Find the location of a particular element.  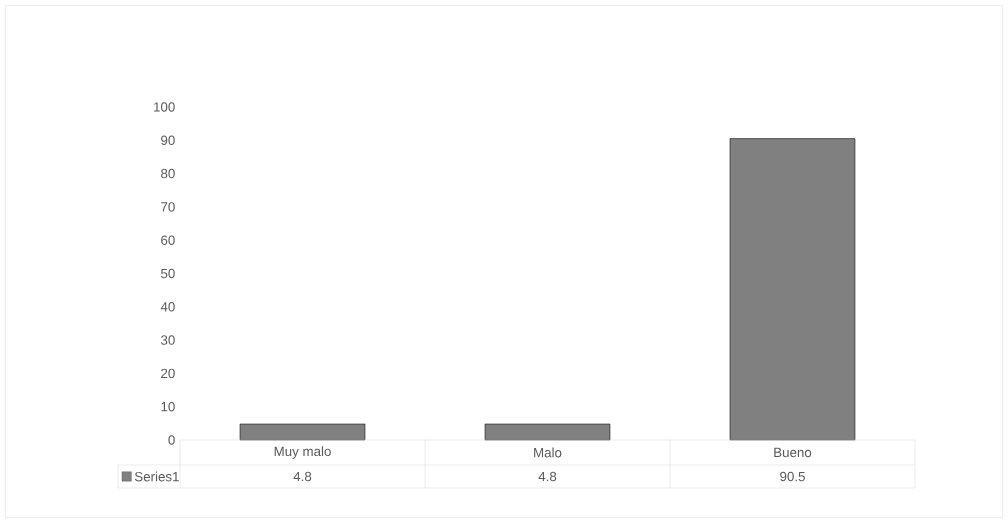

y-tick-label: 0 is located at coordinates (171, 440).